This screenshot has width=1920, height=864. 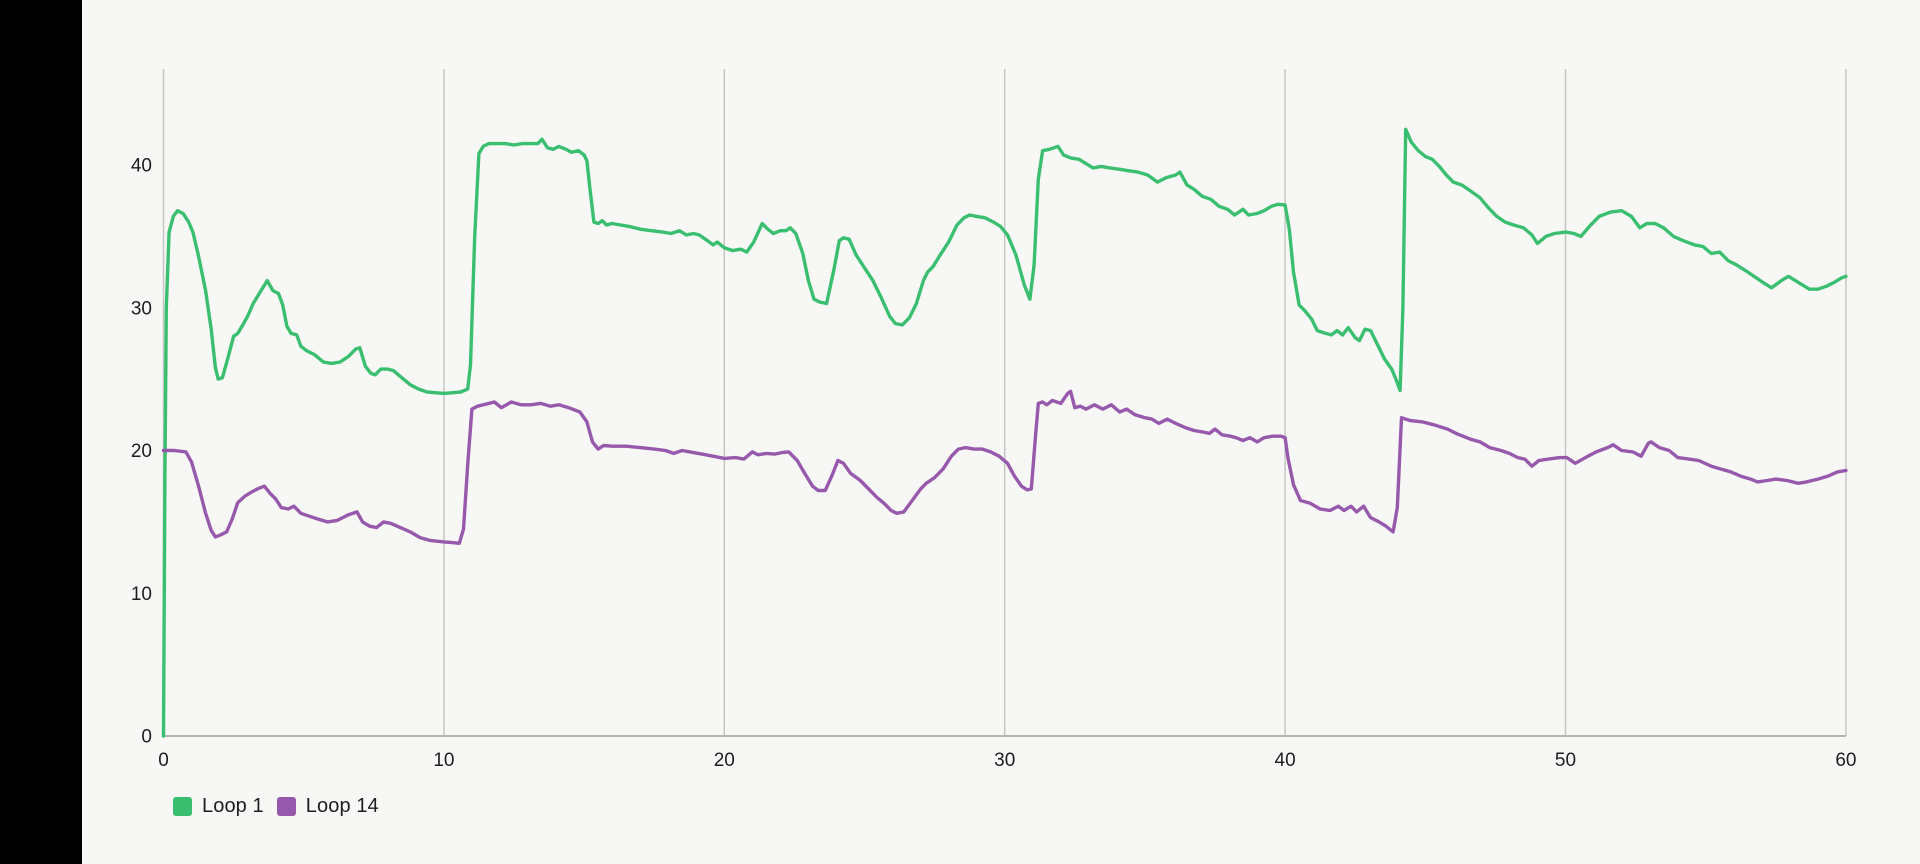 What do you see at coordinates (1565, 760) in the screenshot?
I see `x-axis-tick-label: 50` at bounding box center [1565, 760].